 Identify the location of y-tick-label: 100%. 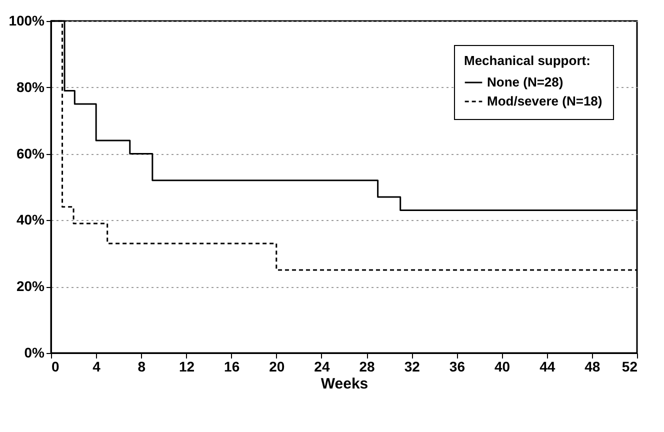
(27, 20).